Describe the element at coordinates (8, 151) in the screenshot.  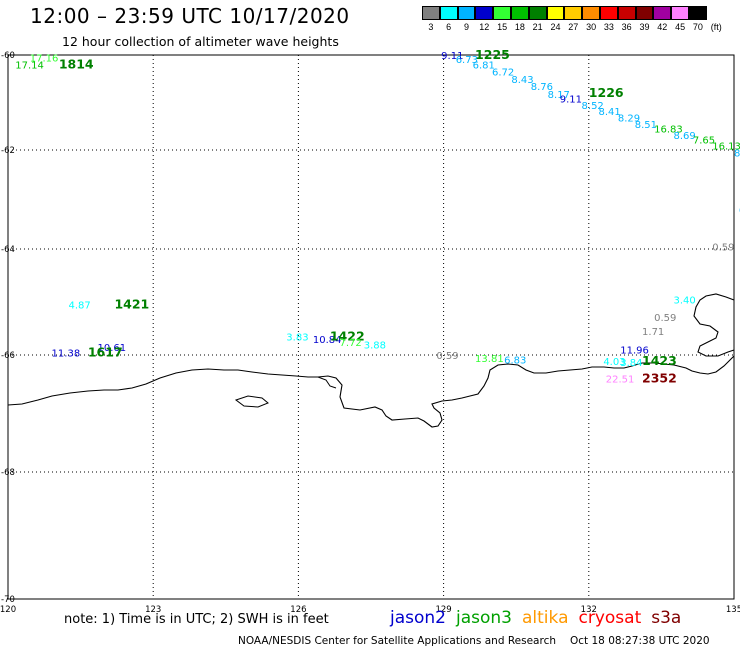
I see `lat-tick--62: -62` at that location.